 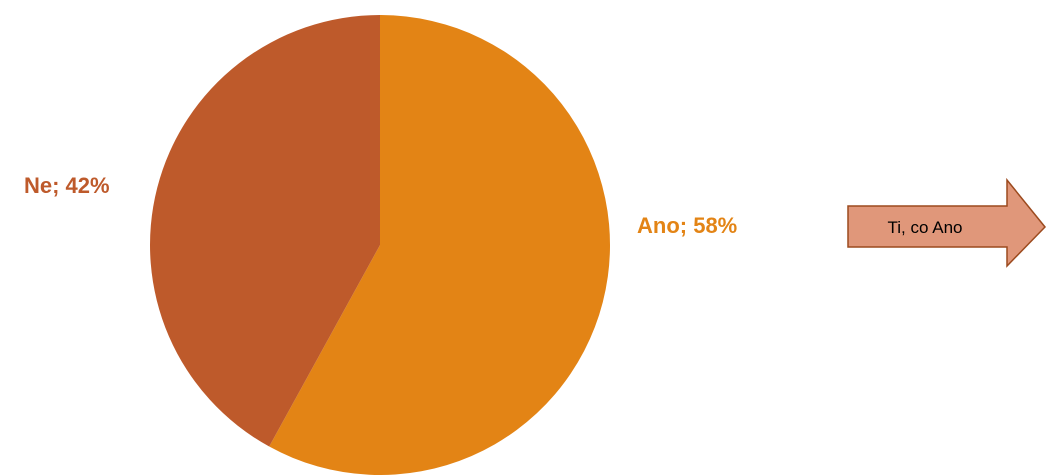 I want to click on callout-arrow: Ti, co Ano, so click(x=946, y=222).